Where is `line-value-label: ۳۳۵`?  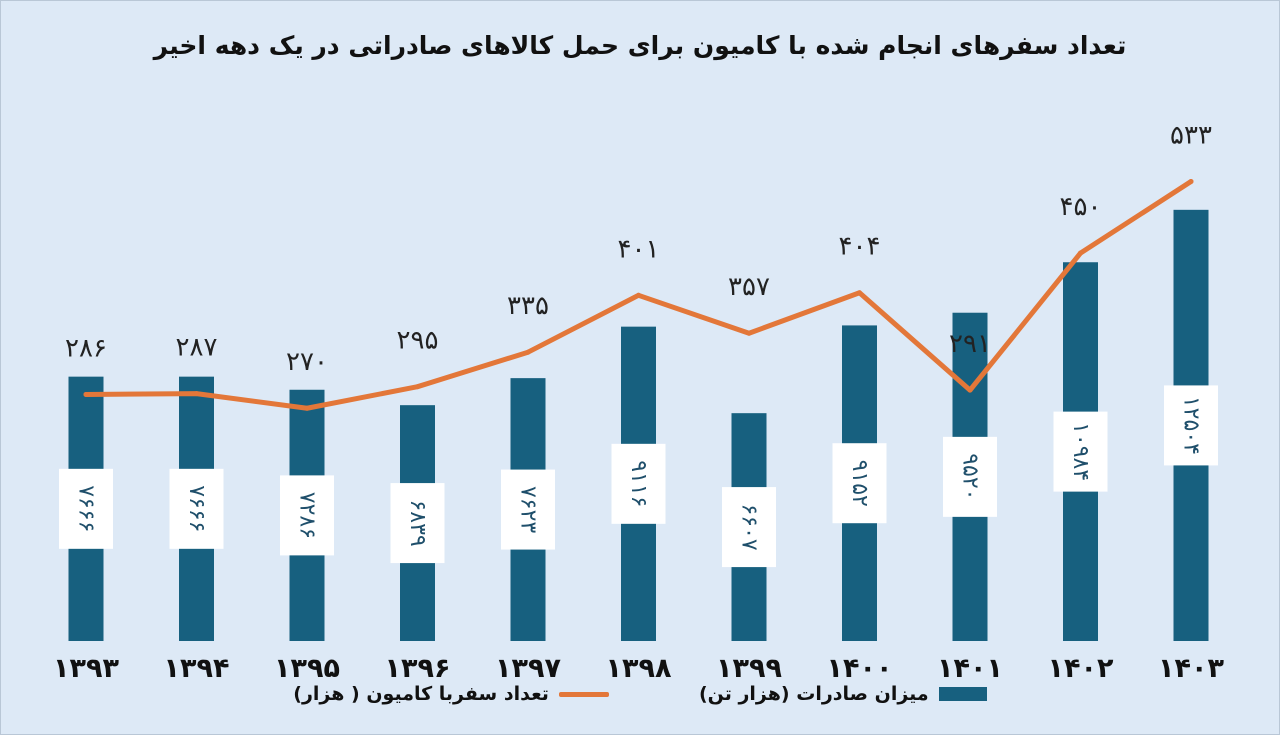
line-value-label: ۳۳۵ is located at coordinates (528, 306).